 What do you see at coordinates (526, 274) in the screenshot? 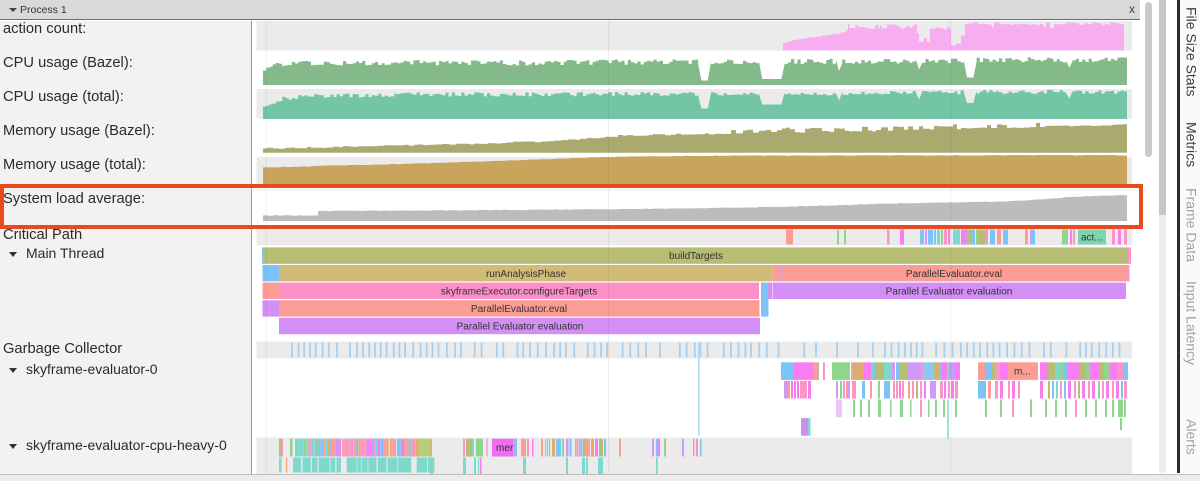
I see `svg-text: runAnalysisPhase` at bounding box center [526, 274].